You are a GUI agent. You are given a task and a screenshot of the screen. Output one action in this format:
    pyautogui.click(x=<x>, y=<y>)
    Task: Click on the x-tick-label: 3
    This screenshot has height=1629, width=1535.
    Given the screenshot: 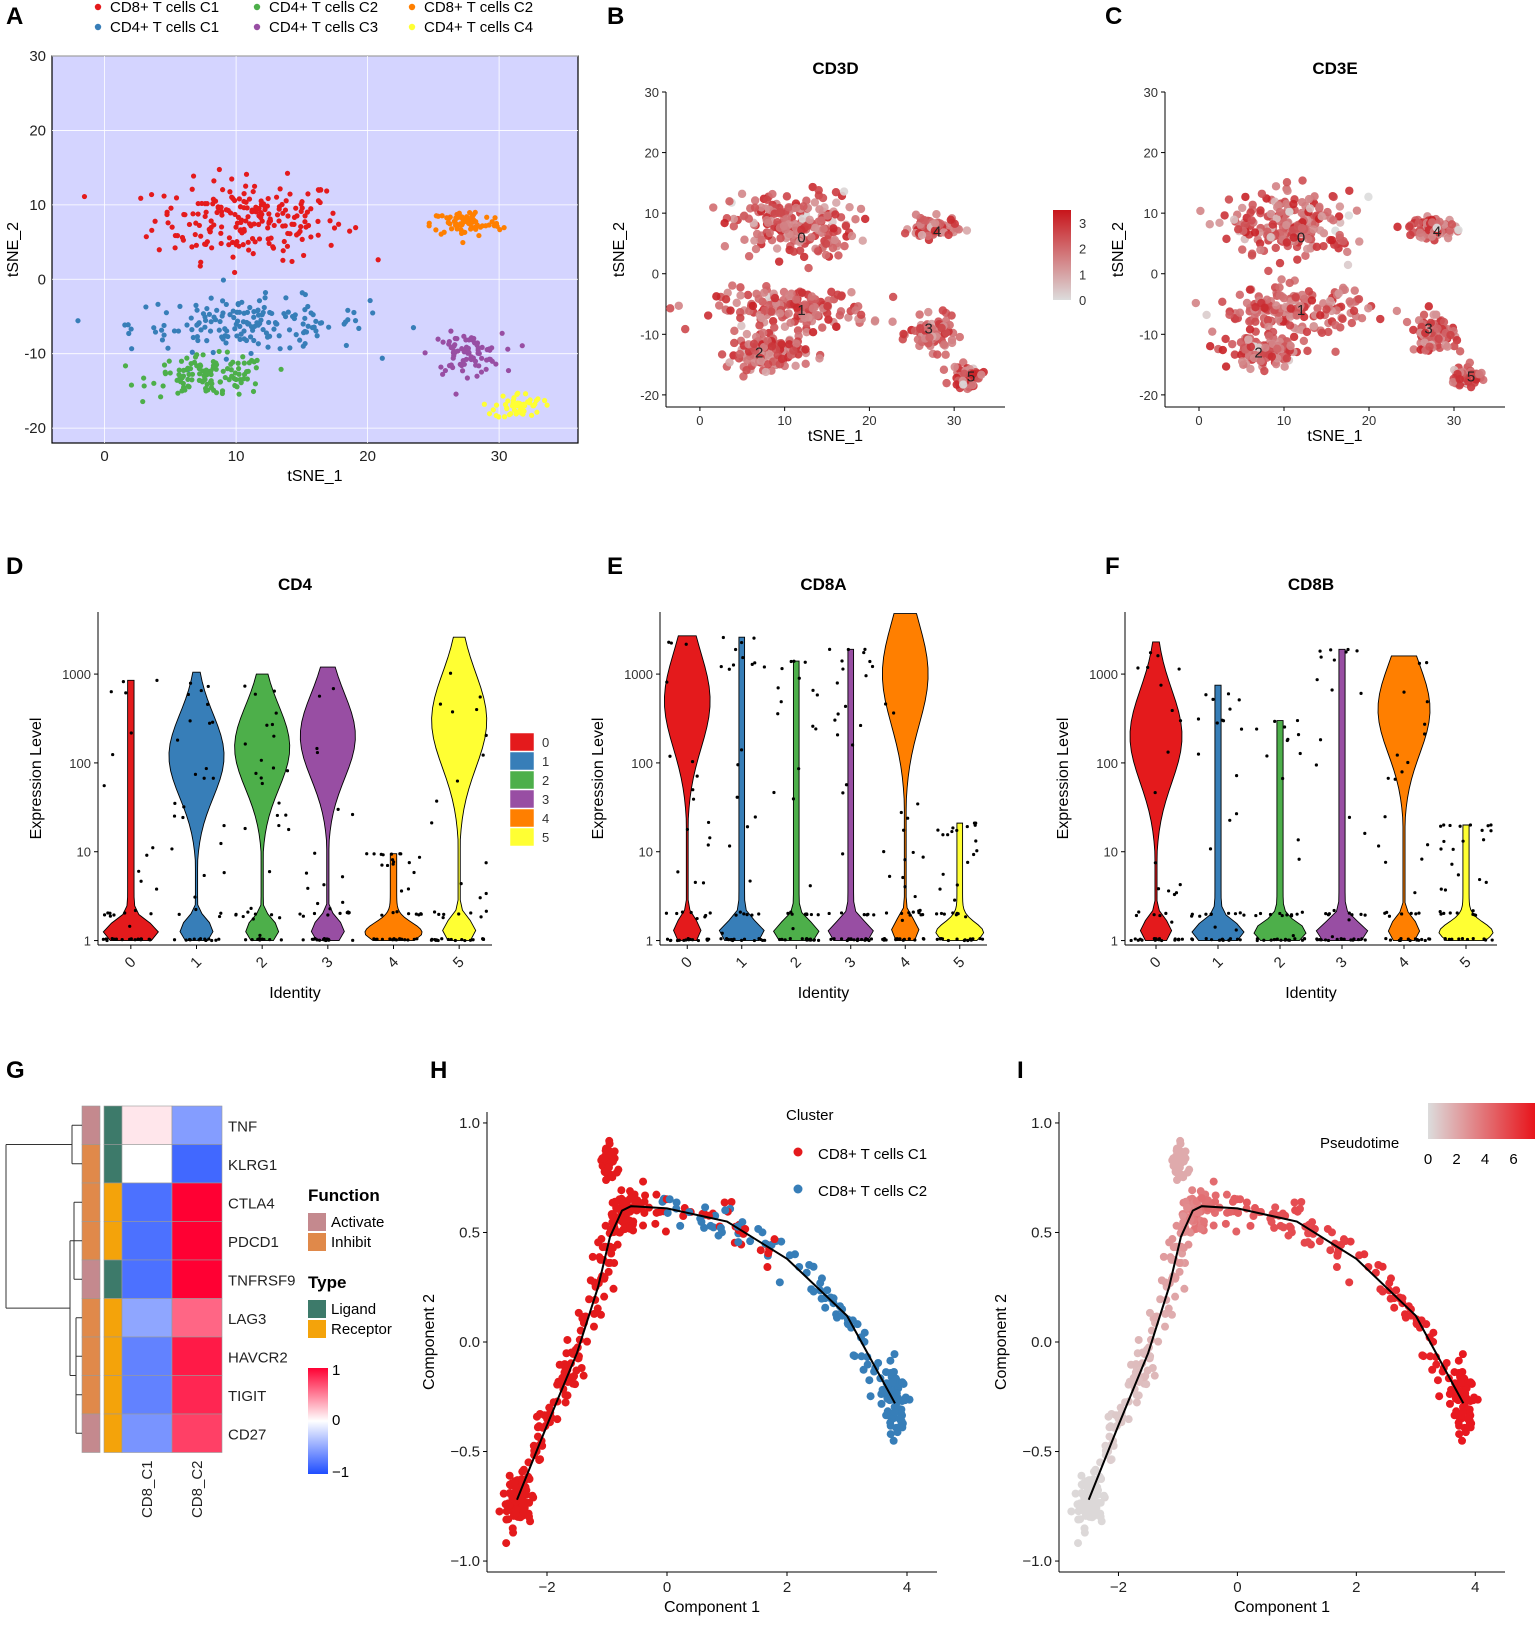 What is the action you would take?
    pyautogui.click(x=850, y=963)
    